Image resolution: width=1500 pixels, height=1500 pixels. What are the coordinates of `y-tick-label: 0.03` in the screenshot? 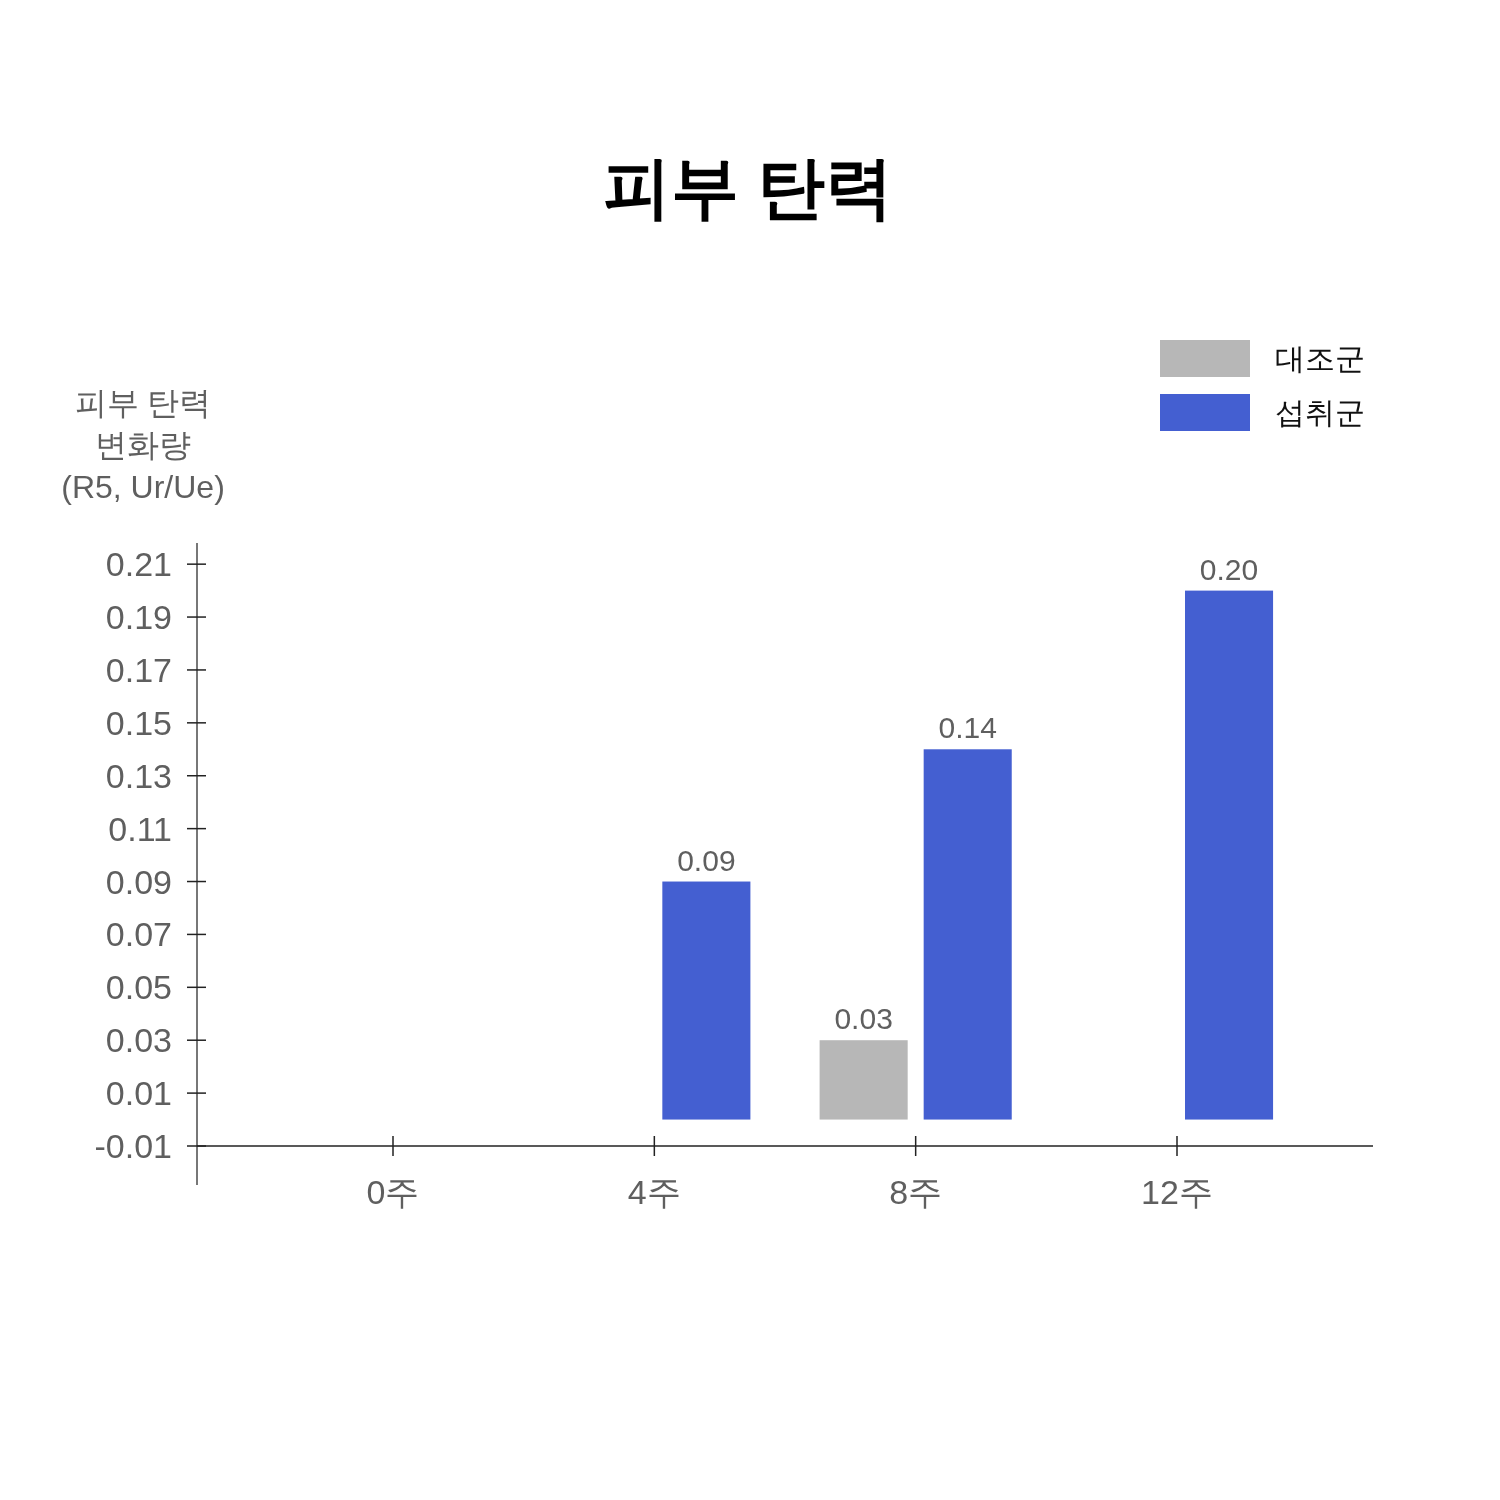 It's located at (138, 1040).